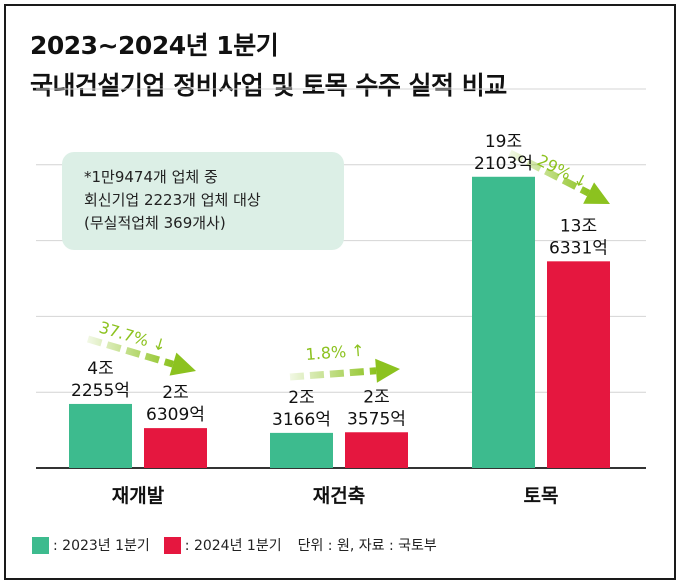 This screenshot has height=584, width=680. What do you see at coordinates (159, 345) in the screenshot?
I see `change-direction-icon: ↓` at bounding box center [159, 345].